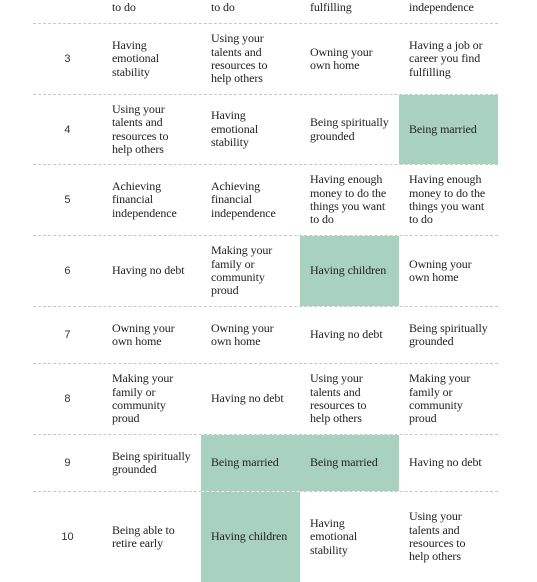 The image size is (537, 582). I want to click on rank-number: 4, so click(67, 129).